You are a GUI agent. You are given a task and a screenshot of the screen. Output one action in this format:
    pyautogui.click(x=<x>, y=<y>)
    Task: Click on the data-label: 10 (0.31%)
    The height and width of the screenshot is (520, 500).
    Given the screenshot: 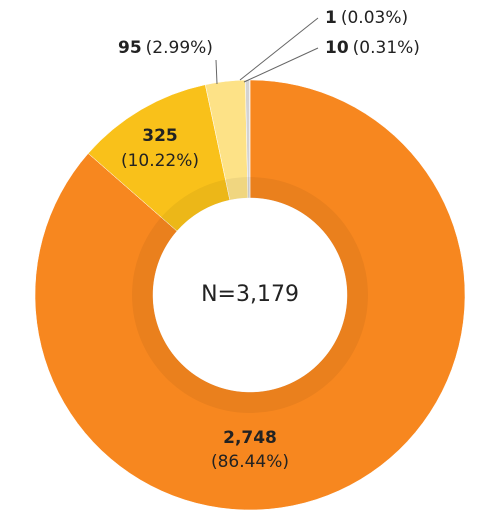 What is the action you would take?
    pyautogui.click(x=372, y=48)
    